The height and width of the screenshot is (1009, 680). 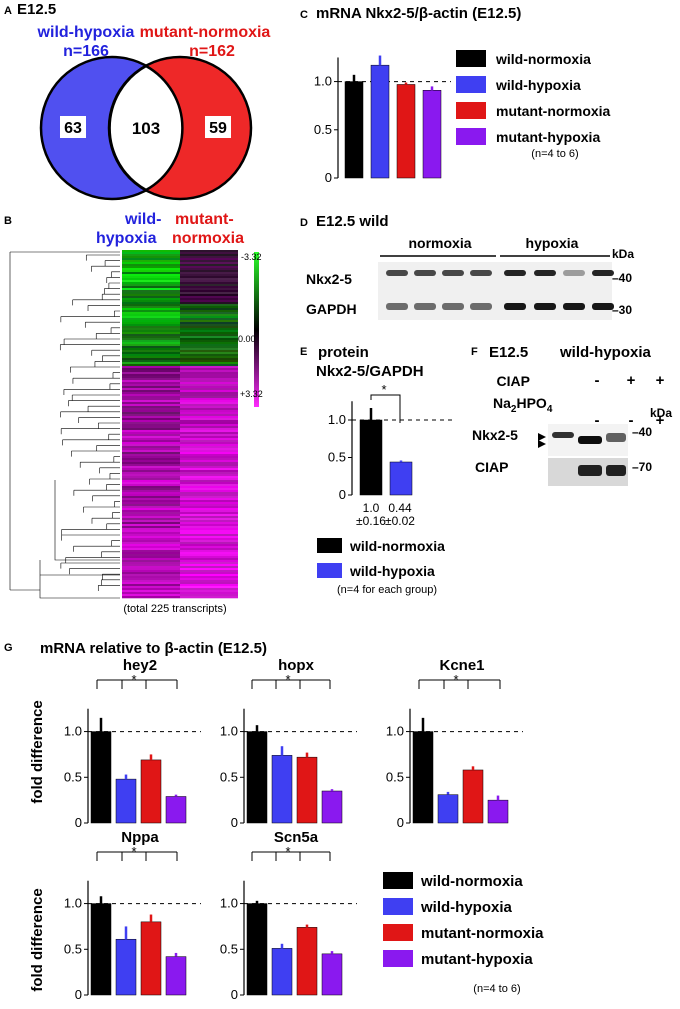 I want to click on blot-f-row-nkx: Nkx2-5, so click(x=495, y=435).